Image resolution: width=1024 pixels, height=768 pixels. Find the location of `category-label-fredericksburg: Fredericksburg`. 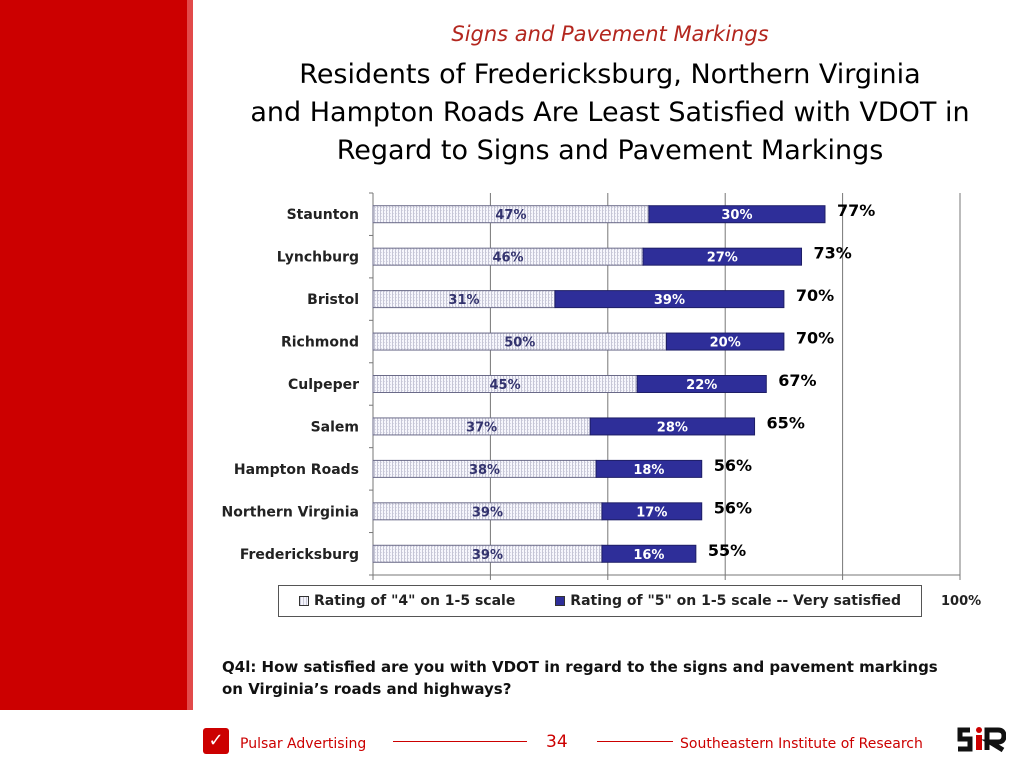

category-label-fredericksburg: Fredericksburg is located at coordinates (299, 555).